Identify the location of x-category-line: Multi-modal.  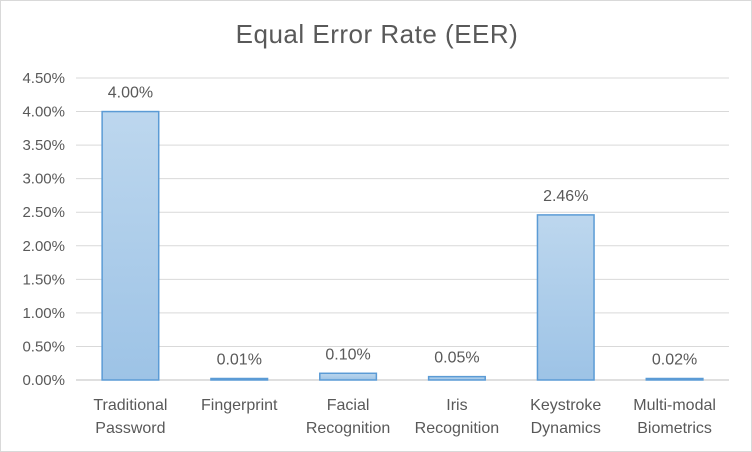
(674, 405).